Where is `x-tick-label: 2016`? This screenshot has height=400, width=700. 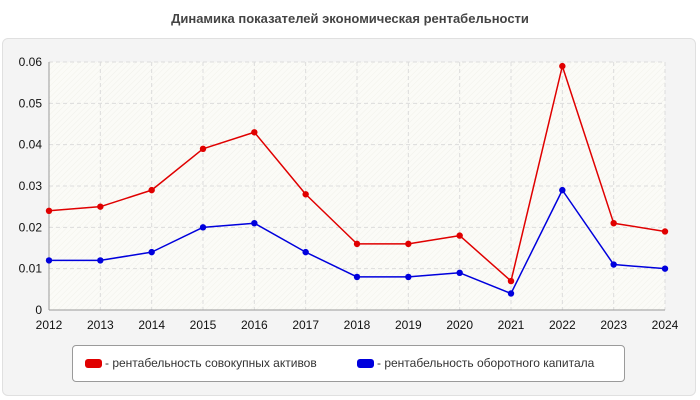 x-tick-label: 2016 is located at coordinates (254, 325).